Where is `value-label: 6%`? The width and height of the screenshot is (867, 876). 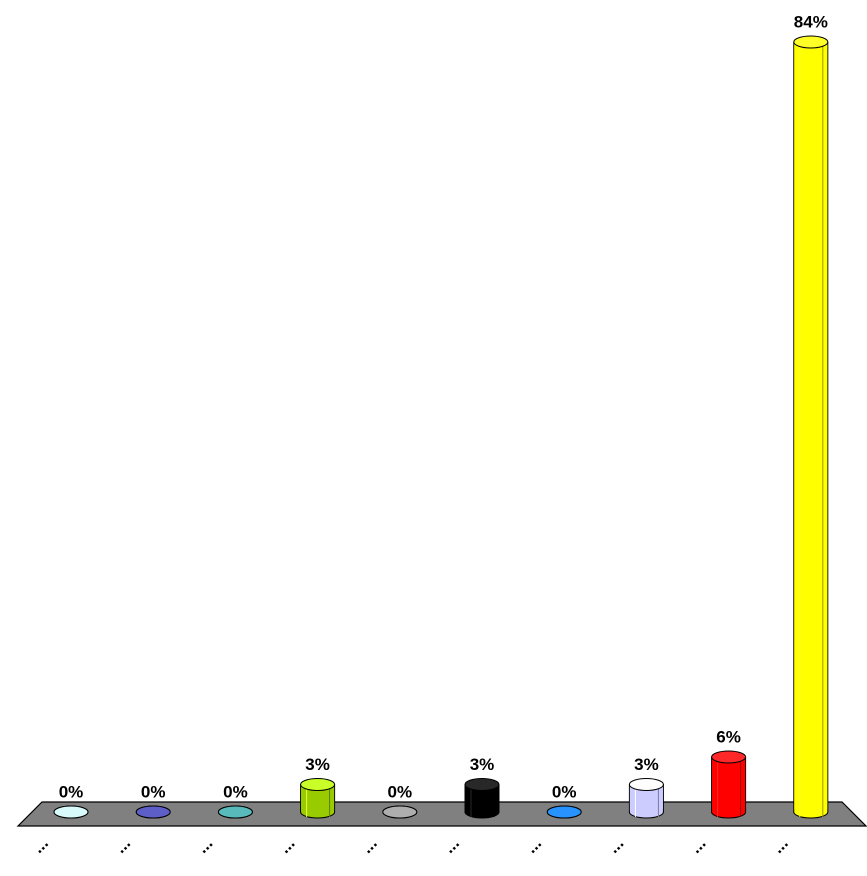
value-label: 6% is located at coordinates (728, 736).